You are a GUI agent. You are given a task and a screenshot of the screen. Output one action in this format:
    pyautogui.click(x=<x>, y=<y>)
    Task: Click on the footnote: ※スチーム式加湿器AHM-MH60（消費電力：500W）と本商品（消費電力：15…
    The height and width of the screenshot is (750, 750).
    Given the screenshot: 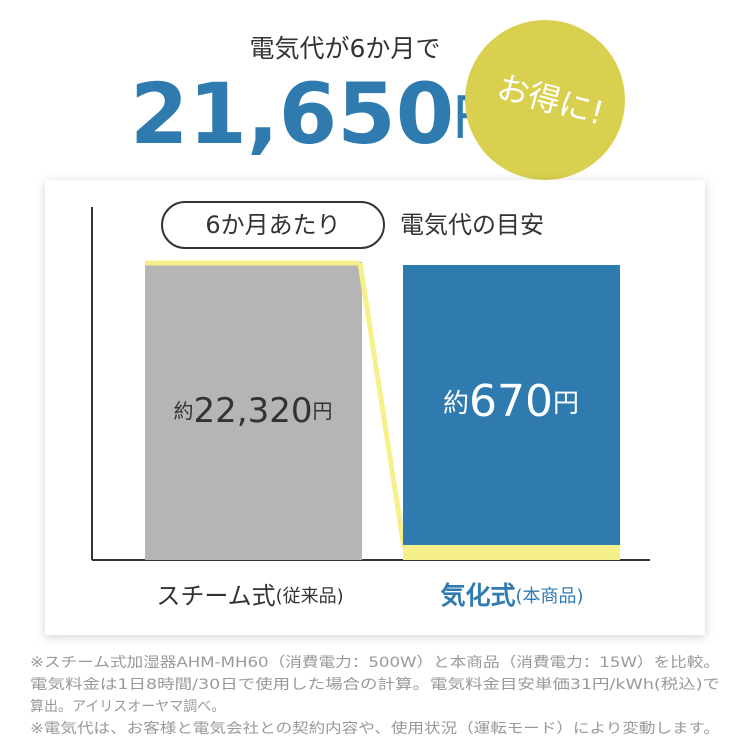 What is the action you would take?
    pyautogui.click(x=375, y=663)
    